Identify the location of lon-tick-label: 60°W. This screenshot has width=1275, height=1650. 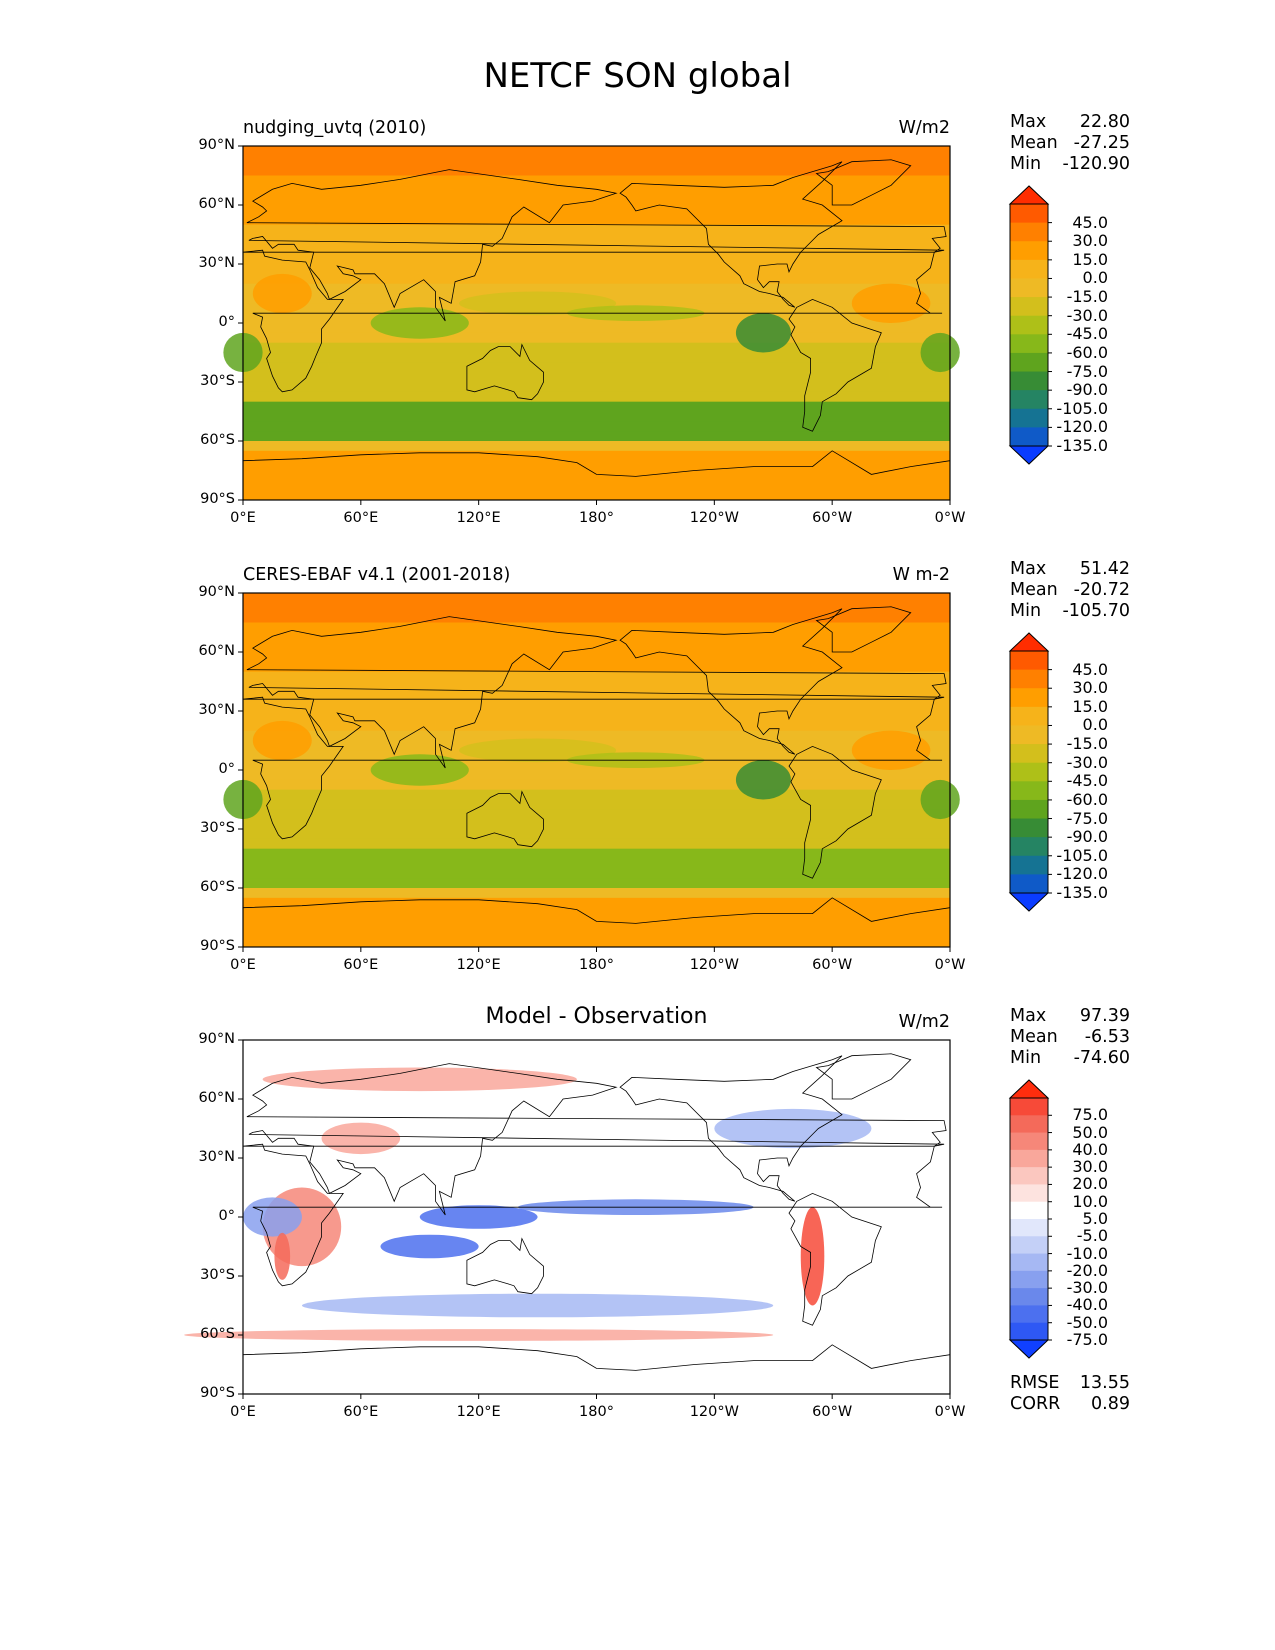
(832, 518).